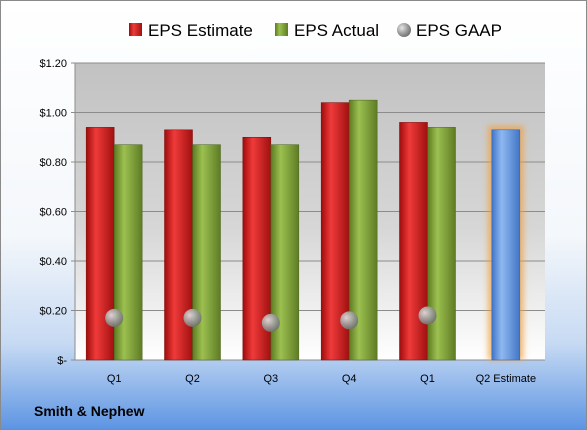  I want to click on y-tick-label: $0.20, so click(53, 312).